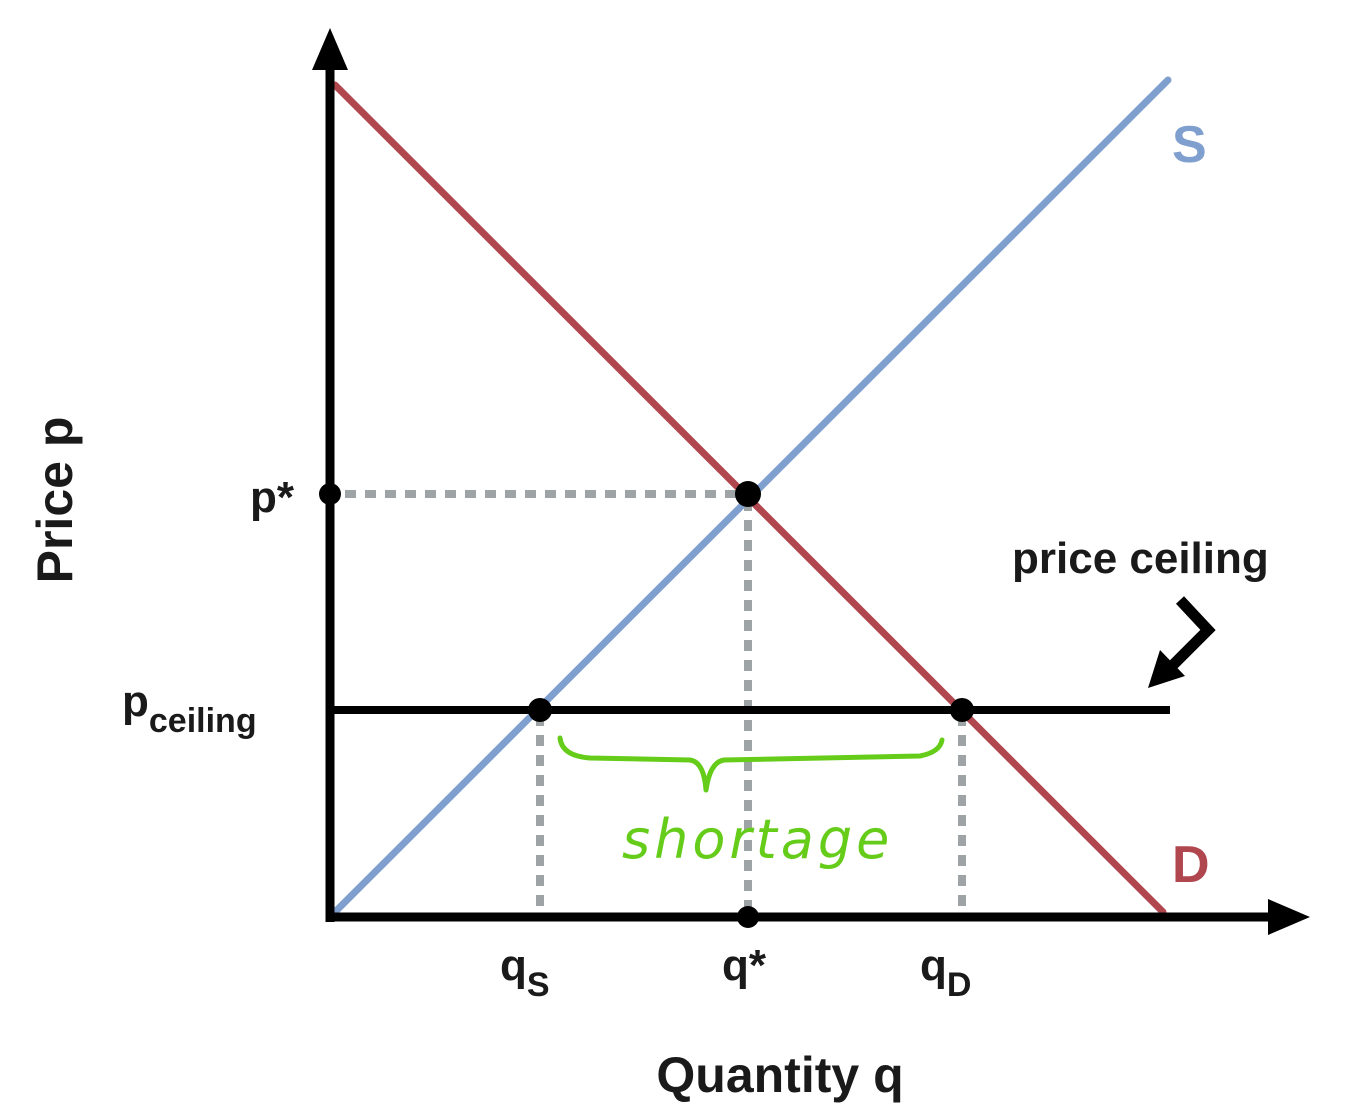  Describe the element at coordinates (1191, 634) in the screenshot. I see `price-ceiling-pointer-arrow` at that location.